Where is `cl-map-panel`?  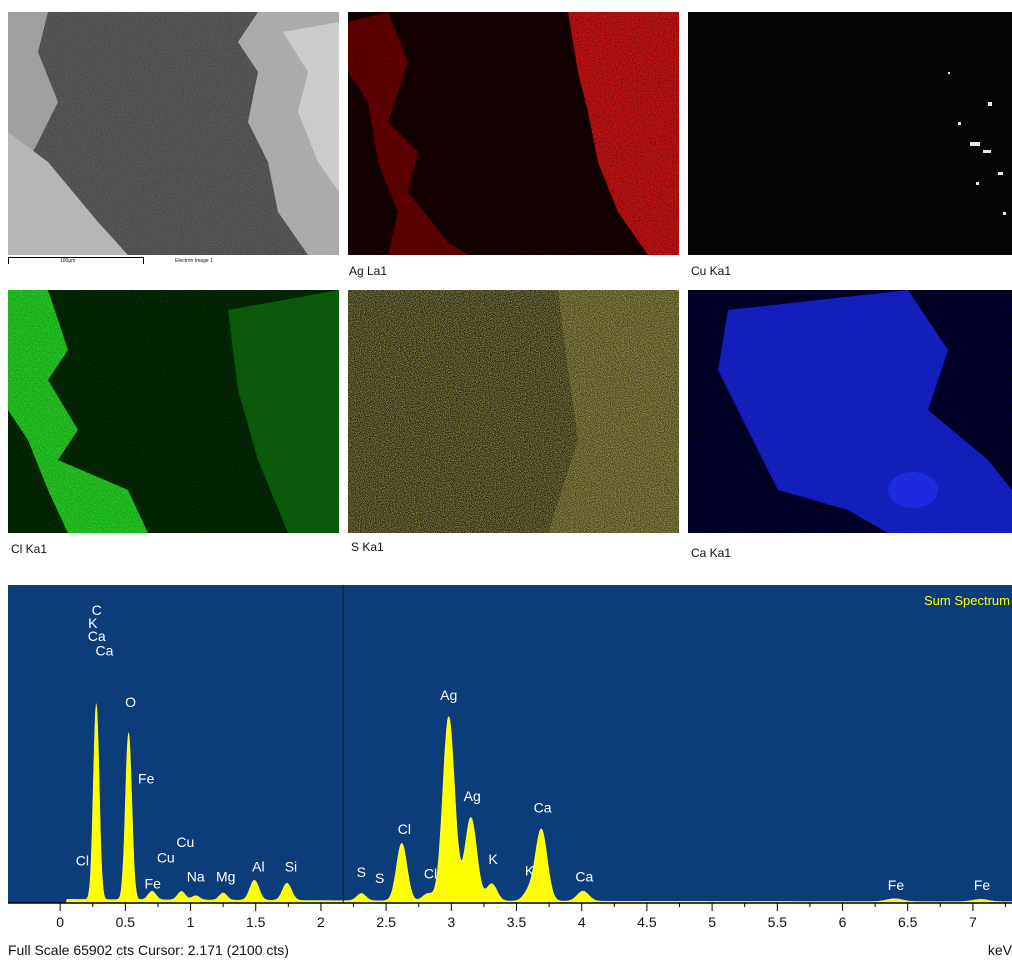
cl-map-panel is located at coordinates (173, 411).